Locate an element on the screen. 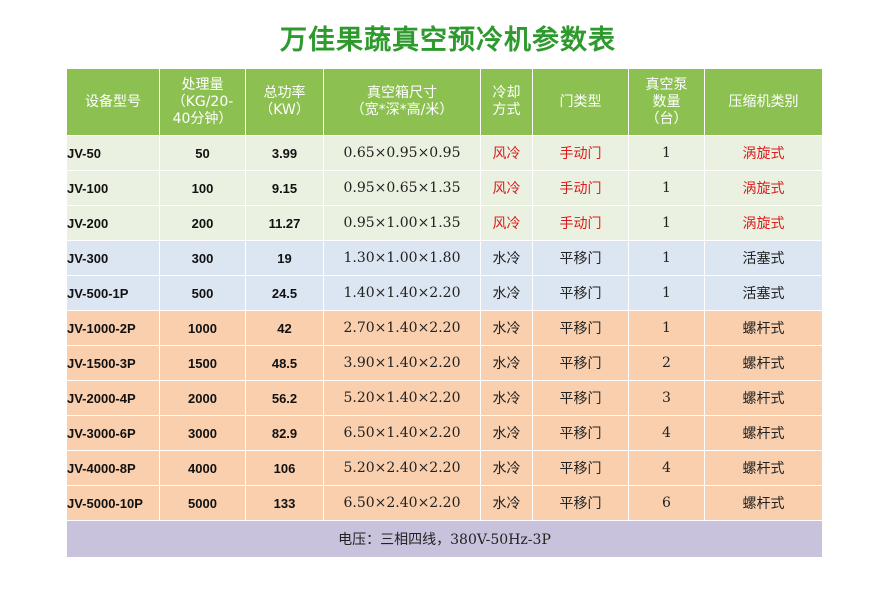 The image size is (896, 600). voltage-note: 电压：三相四线，380V-50Hz-3P is located at coordinates (444, 539).